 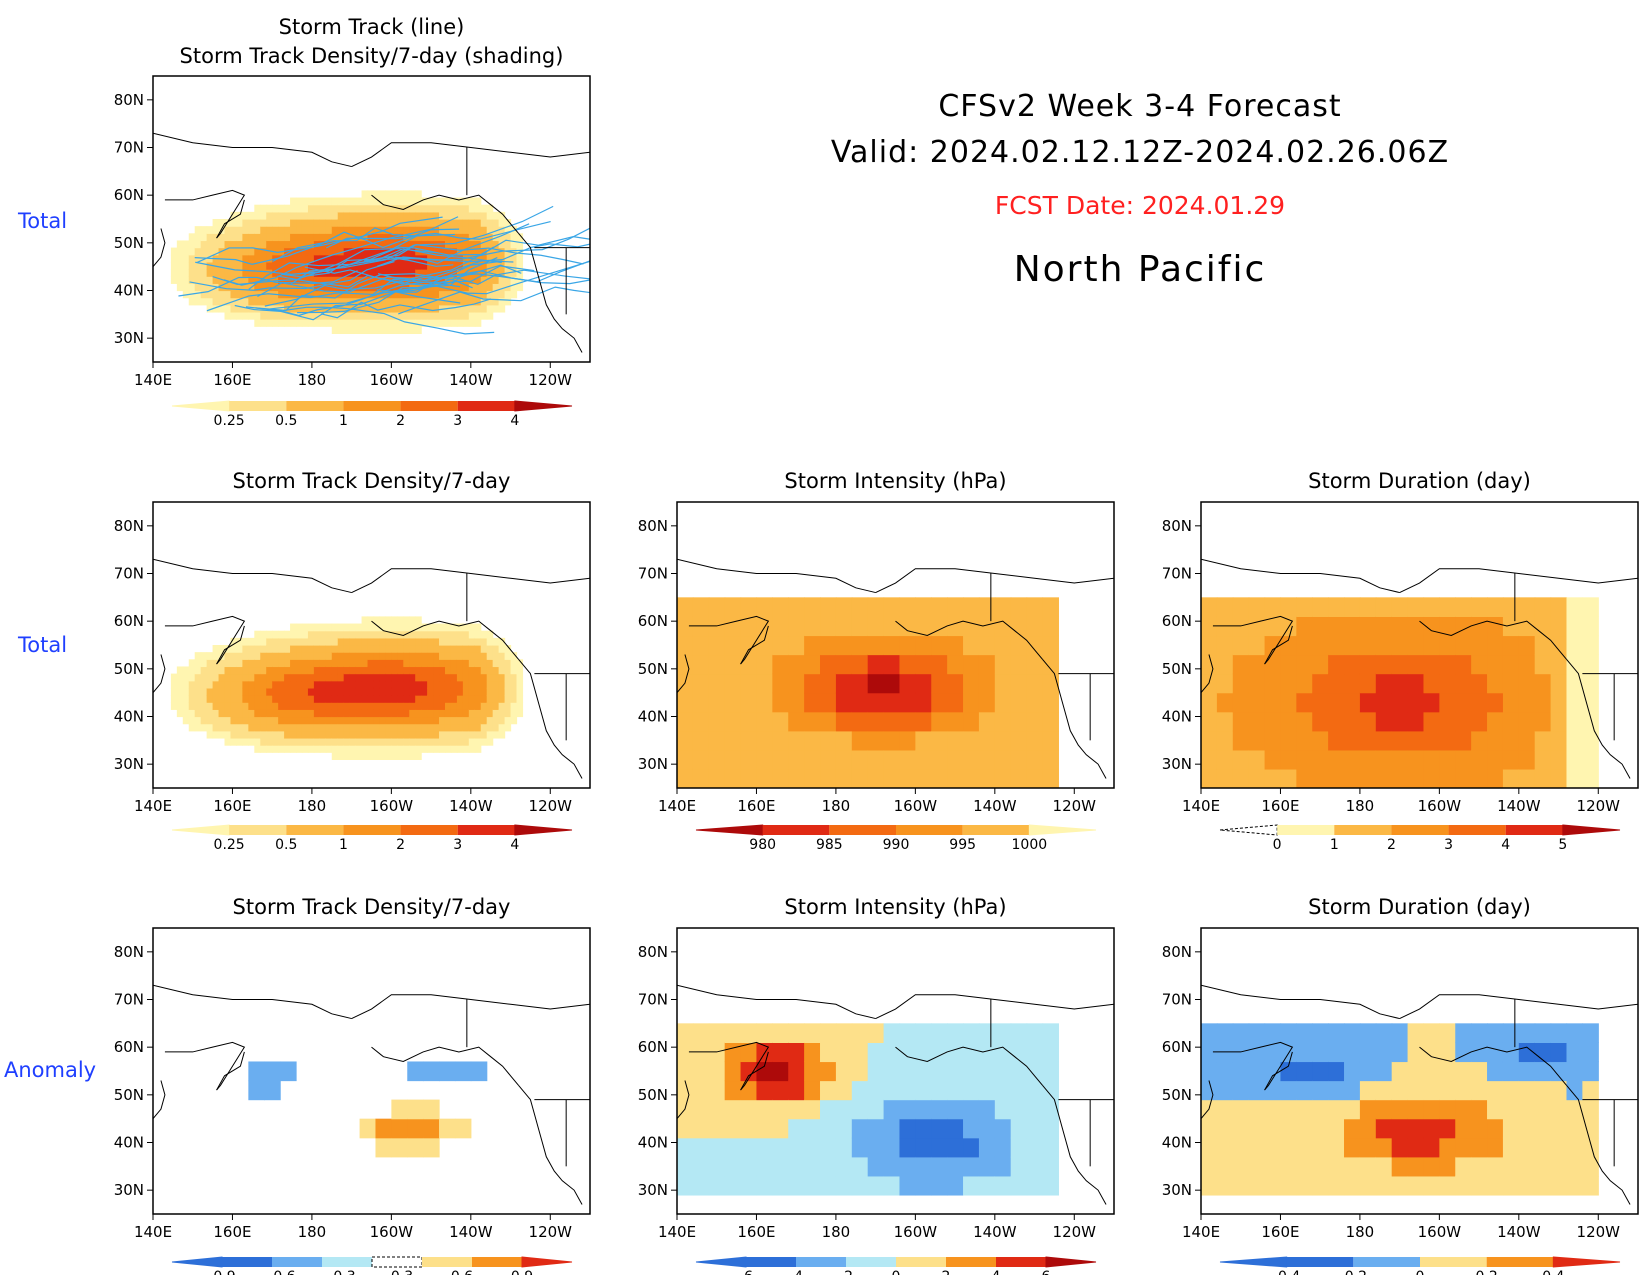 I want to click on panel-frame, so click(x=371, y=1071).